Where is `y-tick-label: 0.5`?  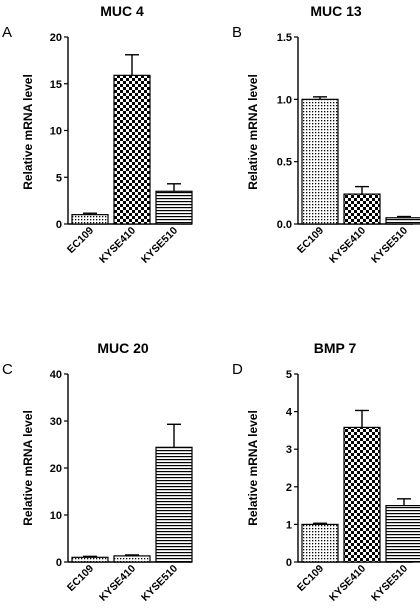 y-tick-label: 0.5 is located at coordinates (284, 163).